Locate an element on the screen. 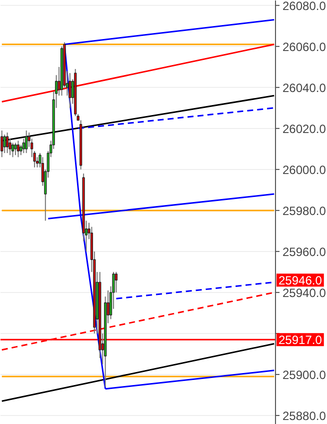  y-tick-label: 25900.0 is located at coordinates (304, 375).